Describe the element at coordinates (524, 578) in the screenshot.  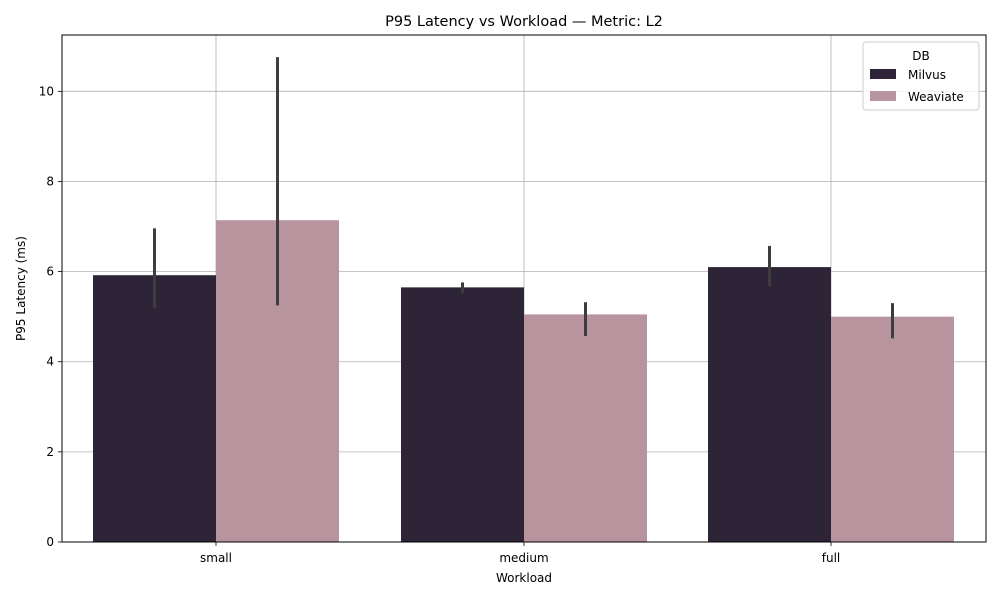
I see `x-axis-label: Workload` at that location.